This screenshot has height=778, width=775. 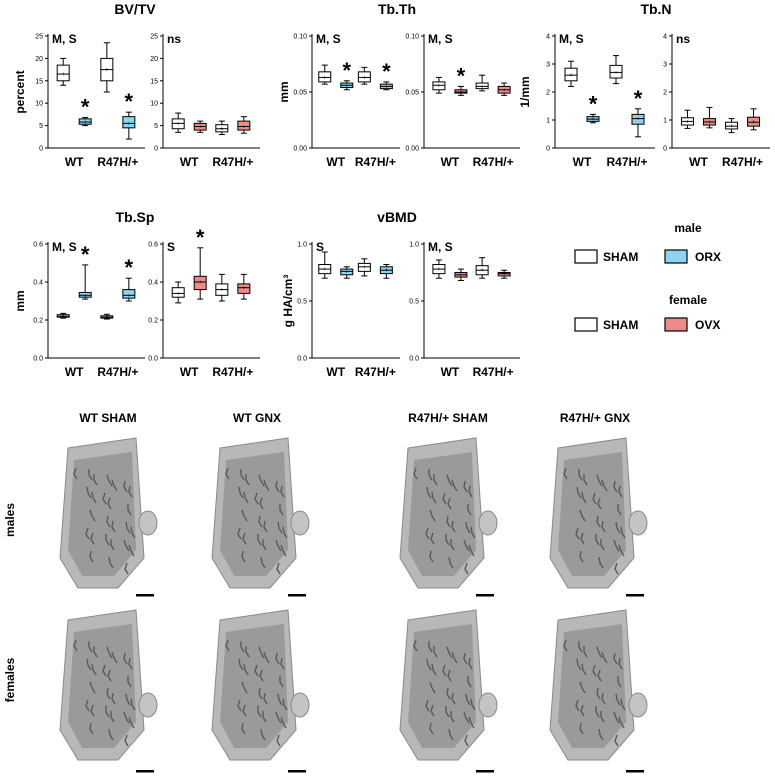 I want to click on legend-label-male-orx: ORX, so click(x=708, y=257).